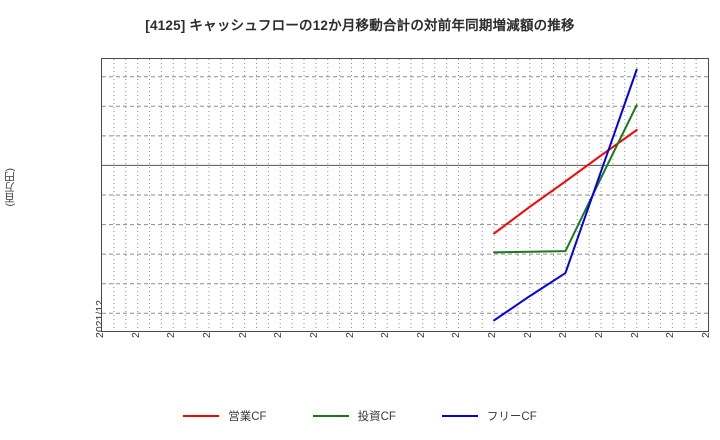  Describe the element at coordinates (10, 187) in the screenshot. I see `y-axis-label: (百万円)` at that location.